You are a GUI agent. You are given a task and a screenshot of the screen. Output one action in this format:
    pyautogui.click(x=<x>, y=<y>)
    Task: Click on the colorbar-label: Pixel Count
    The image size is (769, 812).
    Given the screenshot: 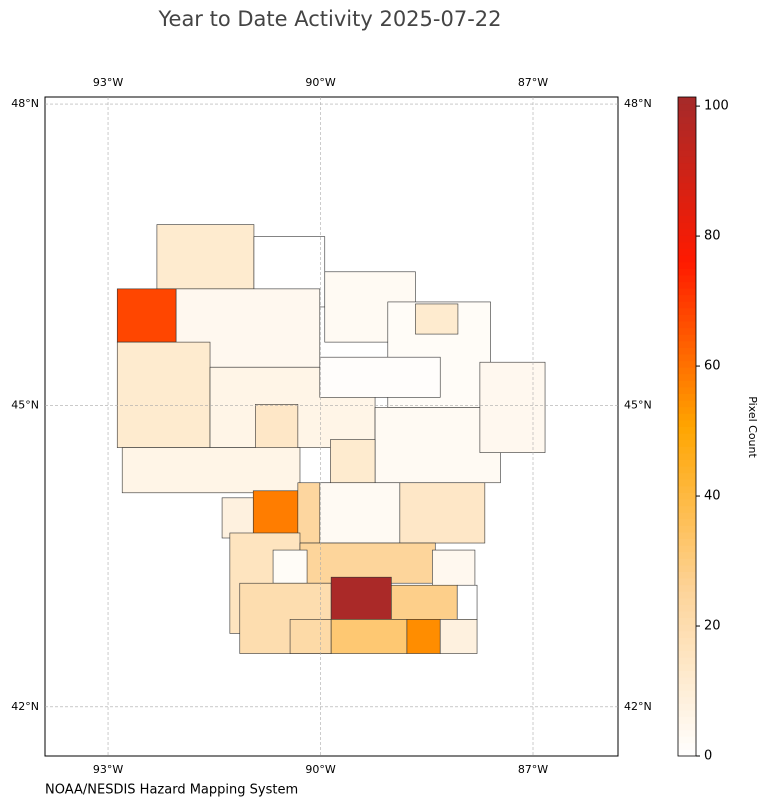 What is the action you would take?
    pyautogui.click(x=752, y=427)
    